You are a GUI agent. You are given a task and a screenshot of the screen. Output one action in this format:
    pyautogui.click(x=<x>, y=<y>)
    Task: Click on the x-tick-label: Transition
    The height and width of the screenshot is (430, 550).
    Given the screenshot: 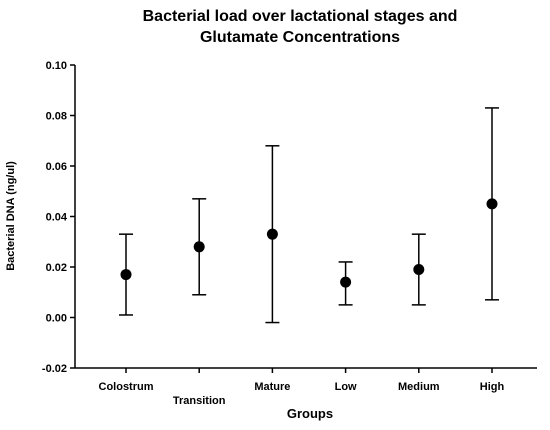 What is the action you would take?
    pyautogui.click(x=199, y=401)
    